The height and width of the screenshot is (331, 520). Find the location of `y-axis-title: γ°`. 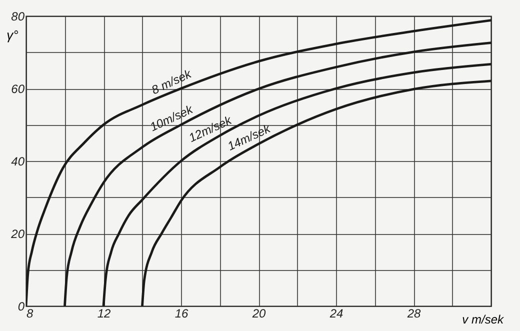

y-axis-title: γ° is located at coordinates (12, 35).